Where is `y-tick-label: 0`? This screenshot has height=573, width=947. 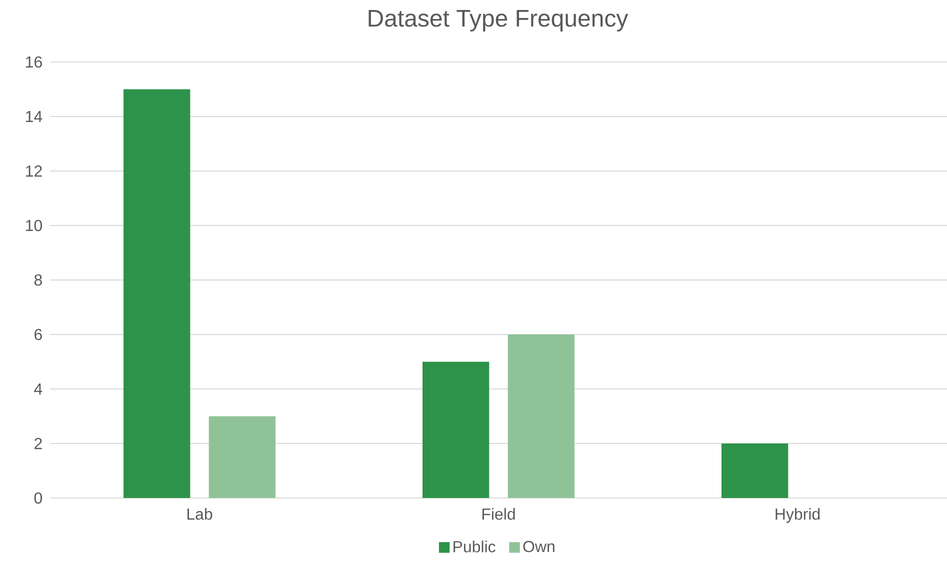 y-tick-label: 0 is located at coordinates (38, 498).